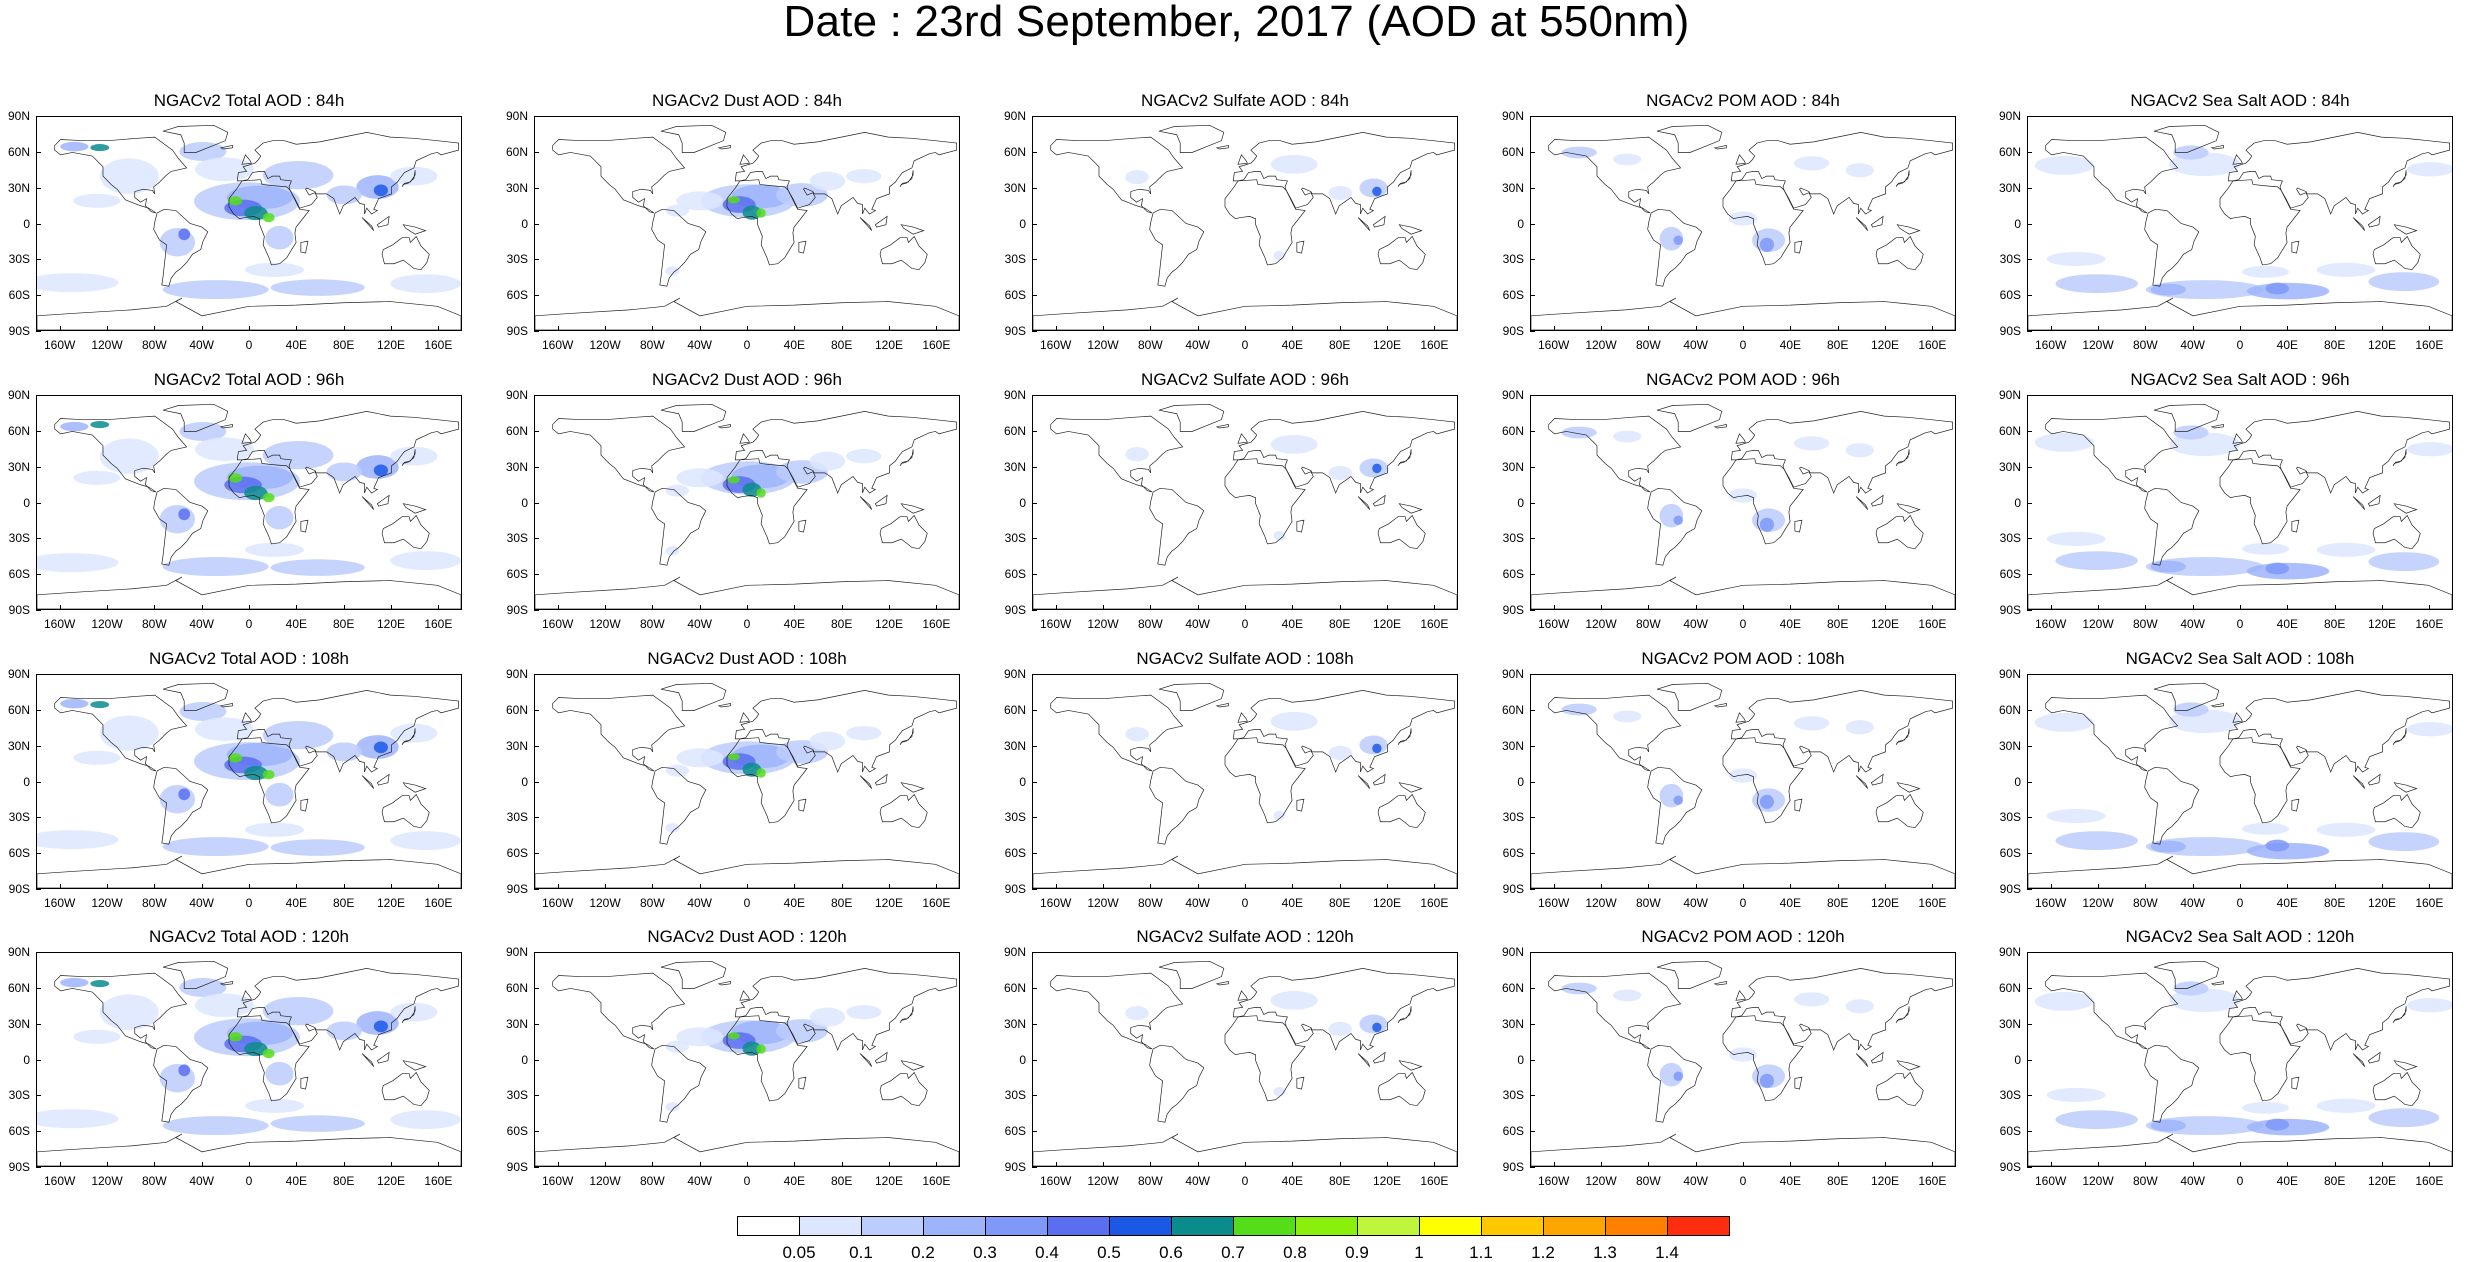  Describe the element at coordinates (2287, 1181) in the screenshot. I see `lon-tick-label: 40E` at that location.